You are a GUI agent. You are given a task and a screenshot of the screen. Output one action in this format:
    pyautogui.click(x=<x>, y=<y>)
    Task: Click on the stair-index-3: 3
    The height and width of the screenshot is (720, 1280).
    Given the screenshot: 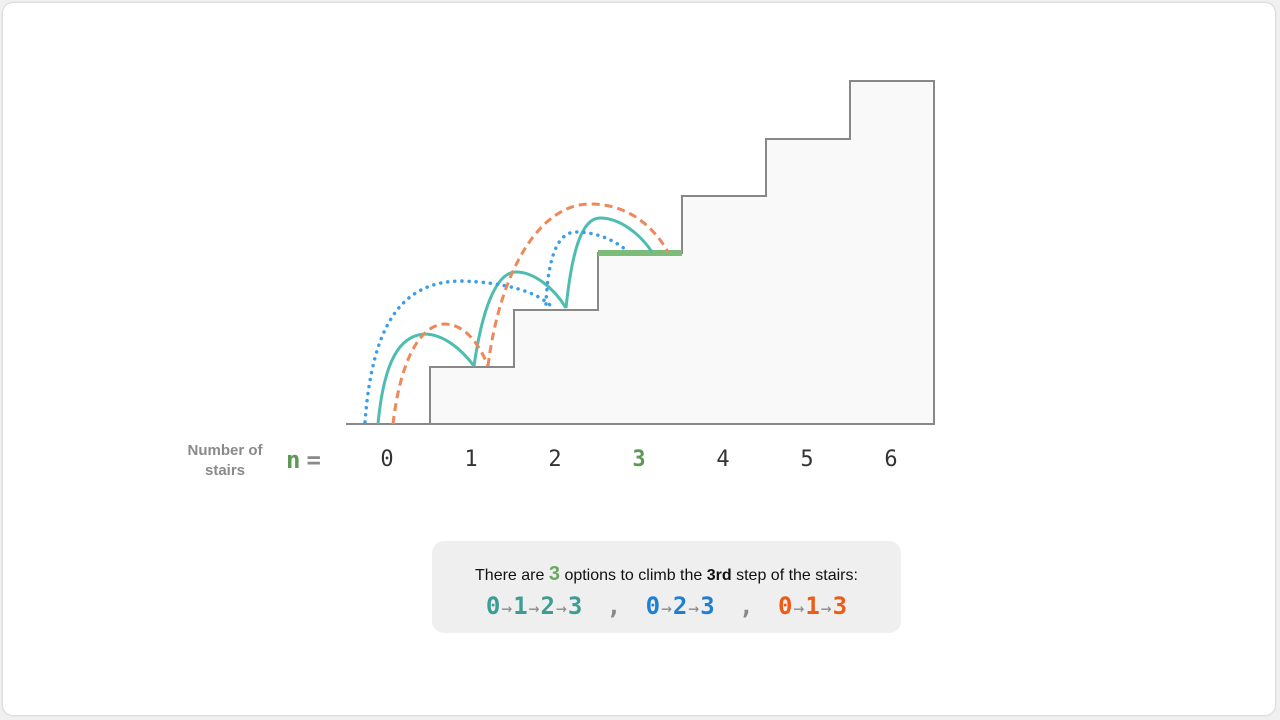 What is the action you would take?
    pyautogui.click(x=639, y=459)
    